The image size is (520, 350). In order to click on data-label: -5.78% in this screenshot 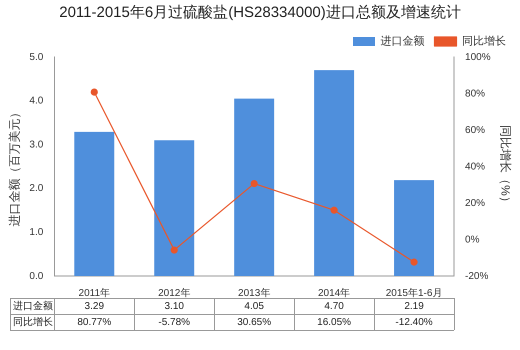, I will do `click(174, 322)`.